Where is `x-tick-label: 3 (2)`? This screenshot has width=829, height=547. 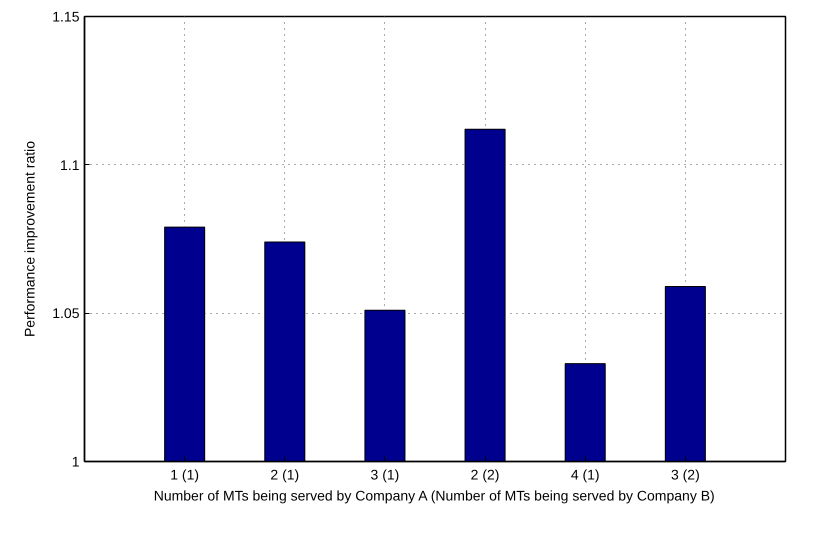 x-tick-label: 3 (2) is located at coordinates (685, 474).